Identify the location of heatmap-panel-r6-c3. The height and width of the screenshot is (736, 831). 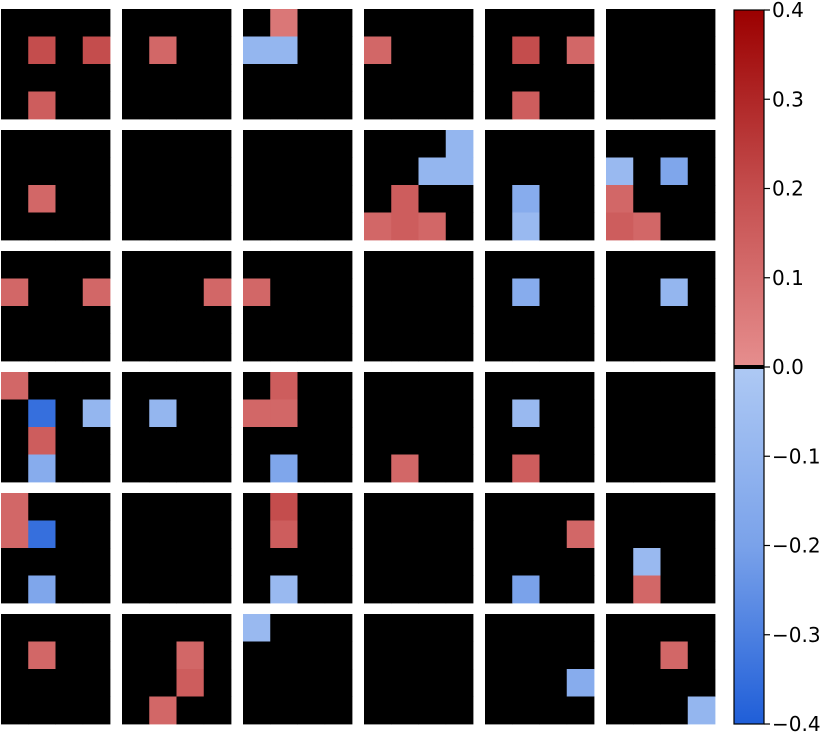
(298, 669).